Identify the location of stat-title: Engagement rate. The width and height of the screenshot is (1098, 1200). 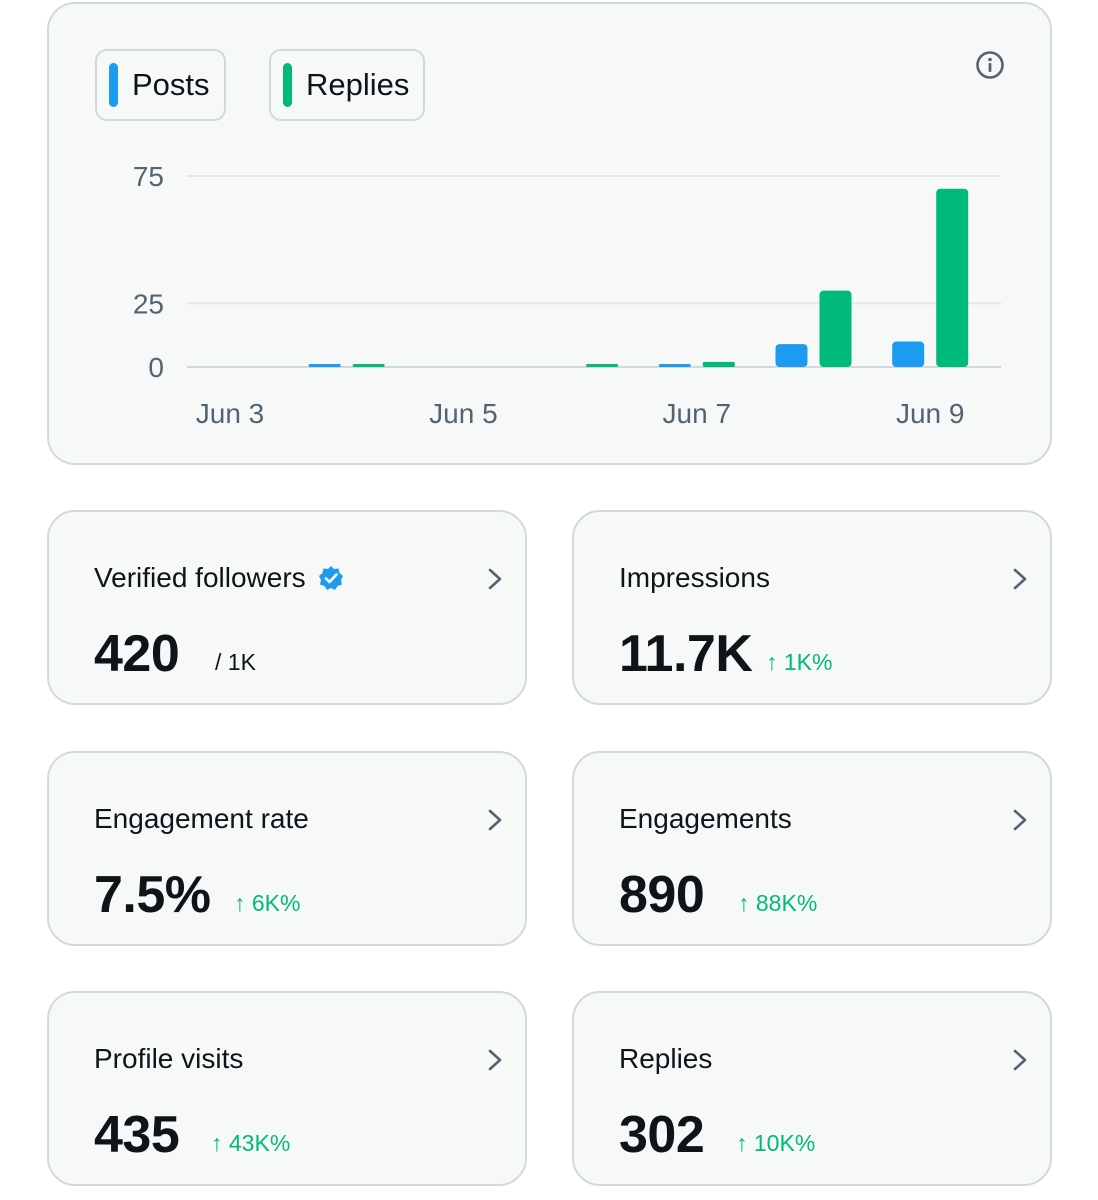
(201, 818).